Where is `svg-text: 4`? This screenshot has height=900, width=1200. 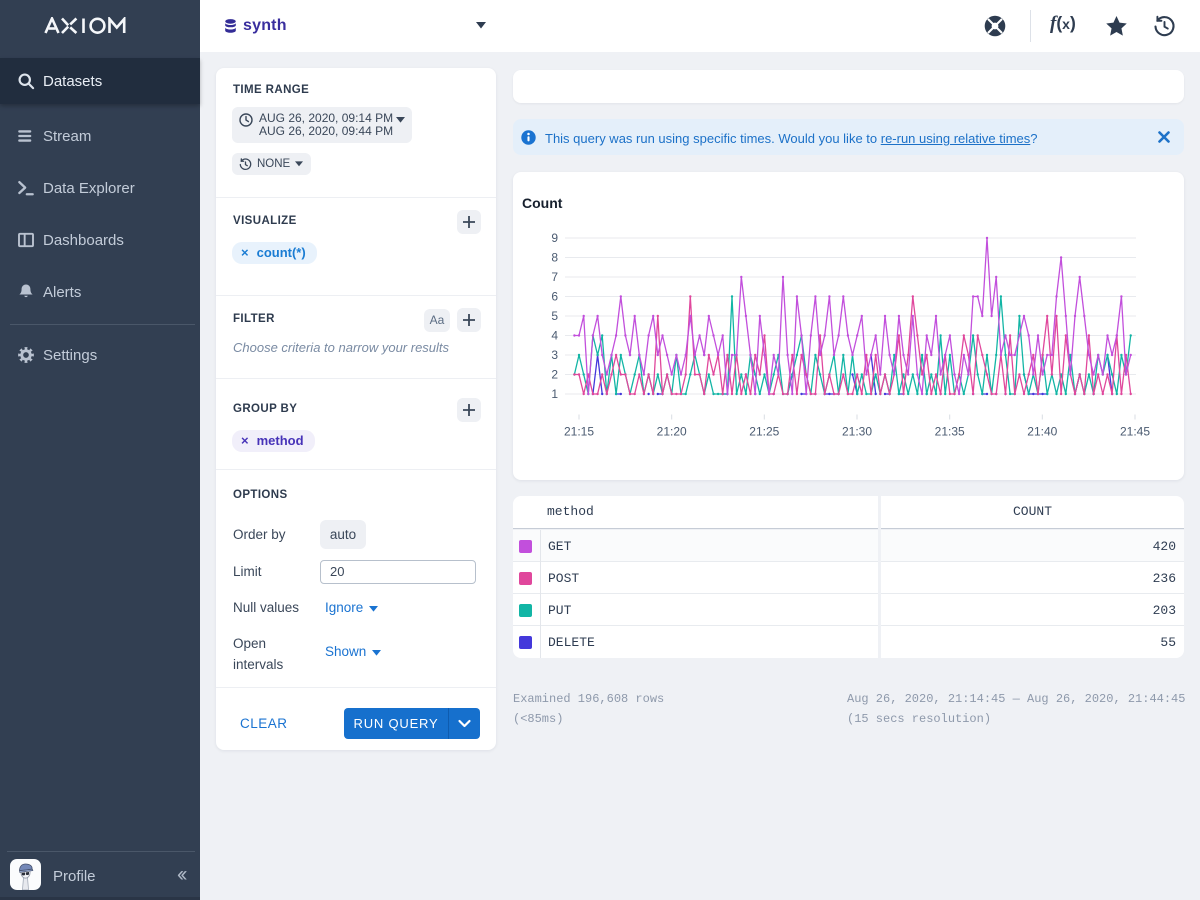 svg-text: 4 is located at coordinates (554, 336).